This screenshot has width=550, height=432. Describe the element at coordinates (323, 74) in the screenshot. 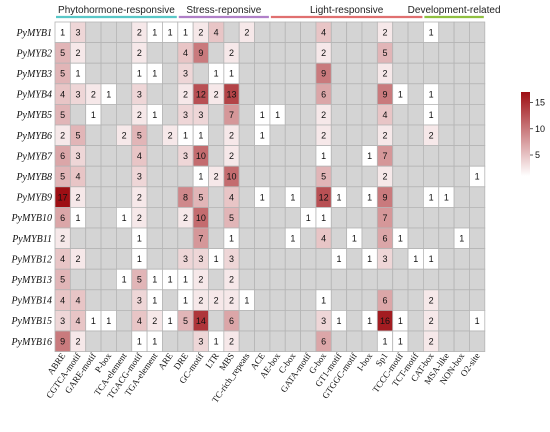

I see `cell-value-label: 9` at that location.